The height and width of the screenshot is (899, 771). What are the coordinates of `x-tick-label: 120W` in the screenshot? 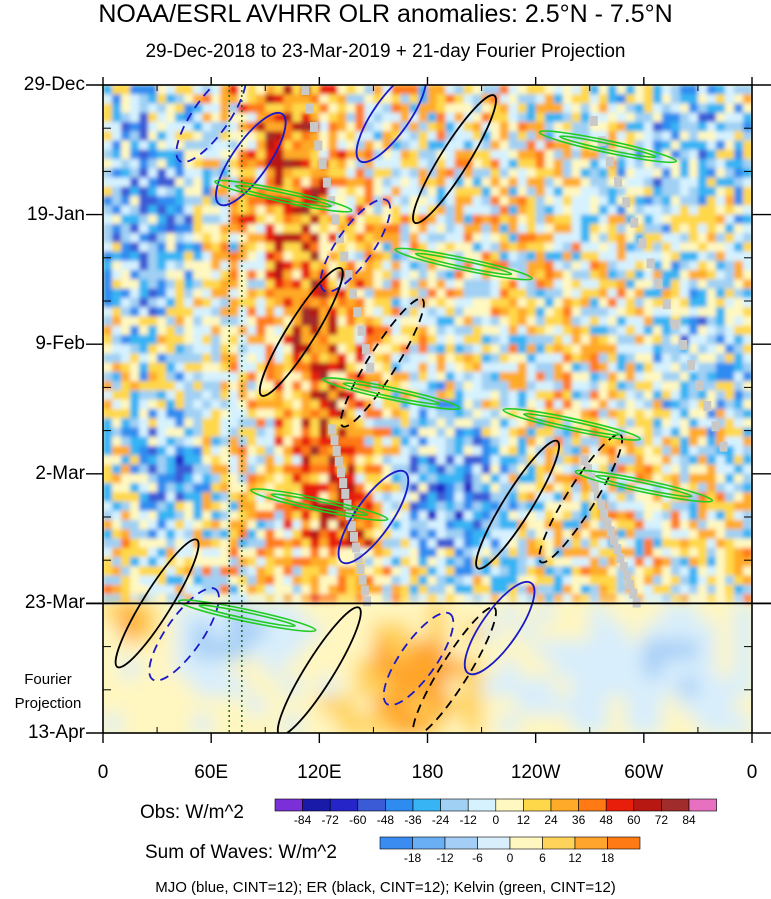 It's located at (535, 772).